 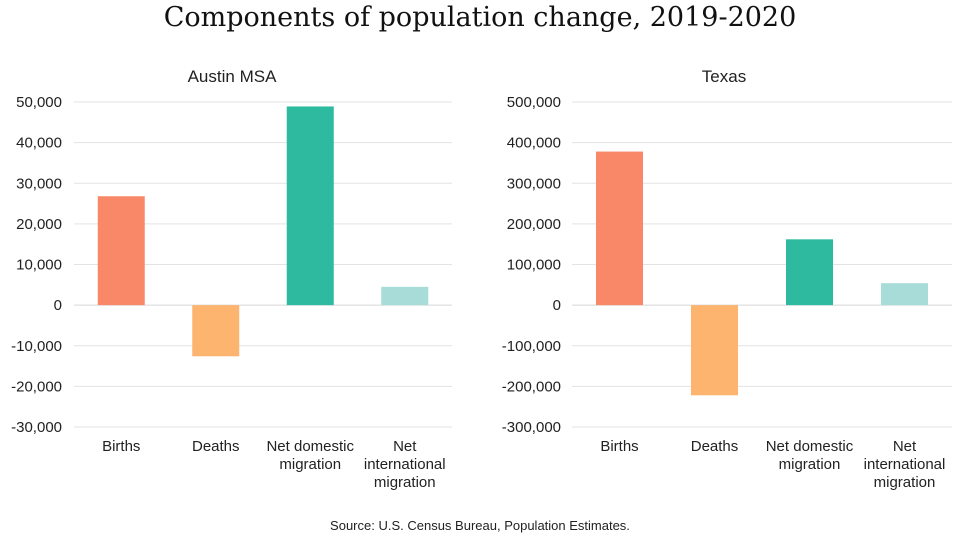 What do you see at coordinates (534, 143) in the screenshot?
I see `y-tick-label: 400,000` at bounding box center [534, 143].